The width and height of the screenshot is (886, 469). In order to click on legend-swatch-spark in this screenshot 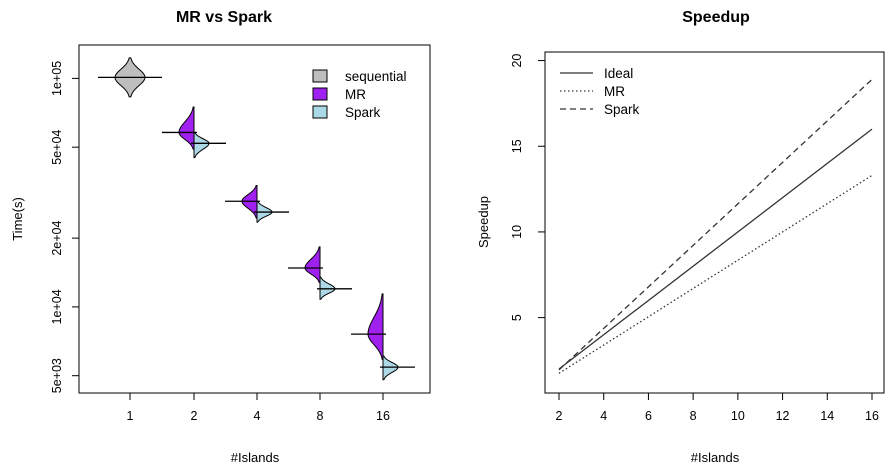, I will do `click(320, 112)`.